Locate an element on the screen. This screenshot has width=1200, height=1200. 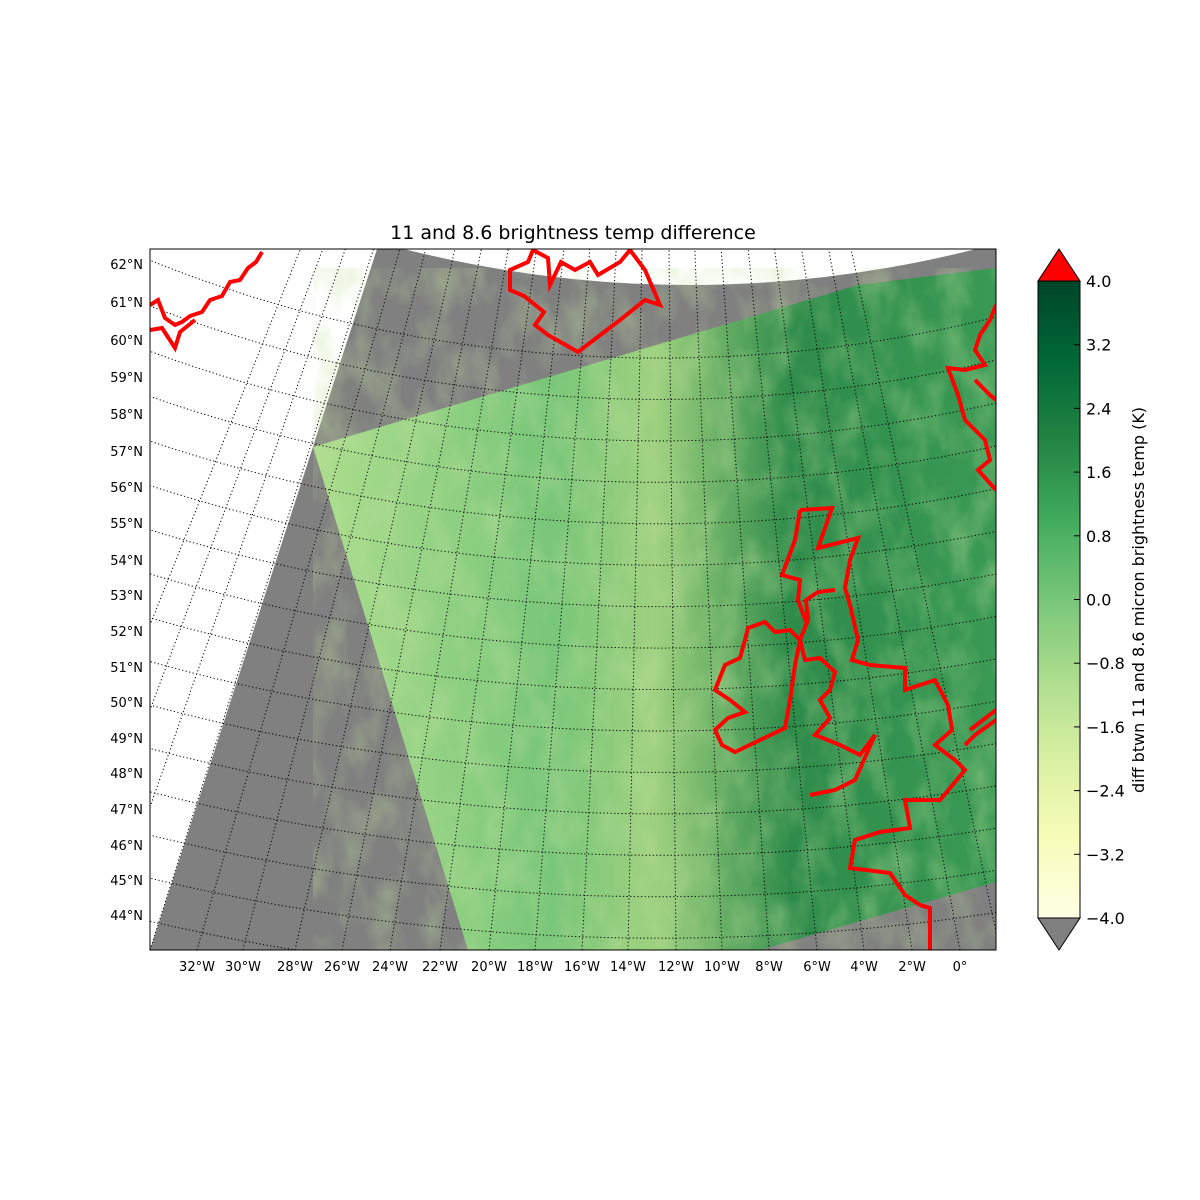
lon-tick-label: 2°W is located at coordinates (912, 967).